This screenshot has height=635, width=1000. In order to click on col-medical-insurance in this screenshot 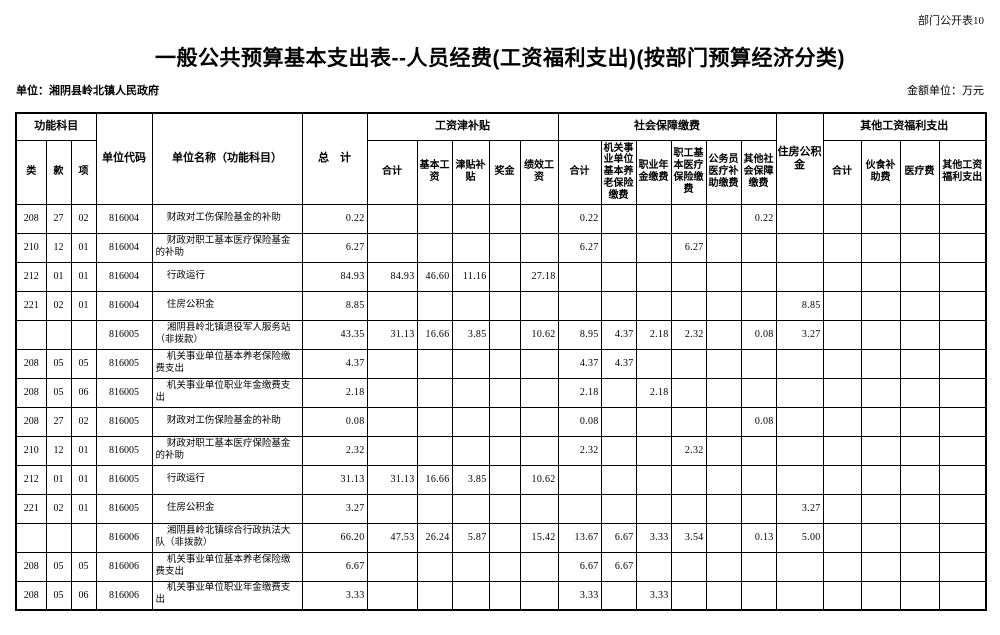, I will do `click(688, 218)`.